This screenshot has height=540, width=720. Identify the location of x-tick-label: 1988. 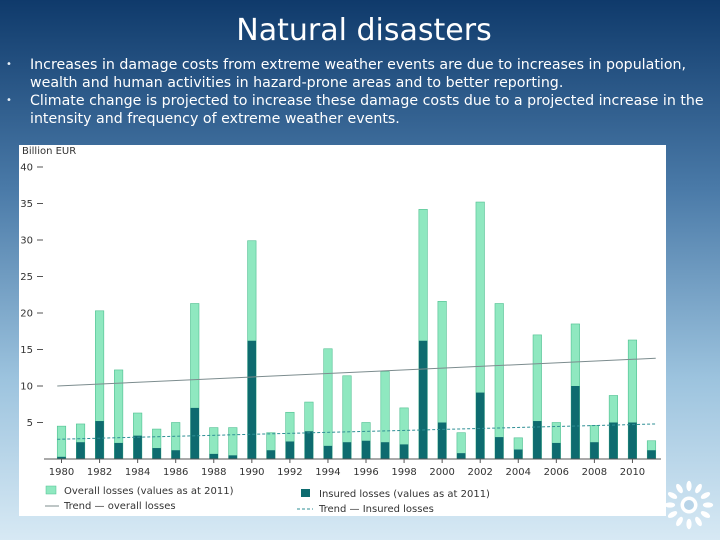
(213, 472).